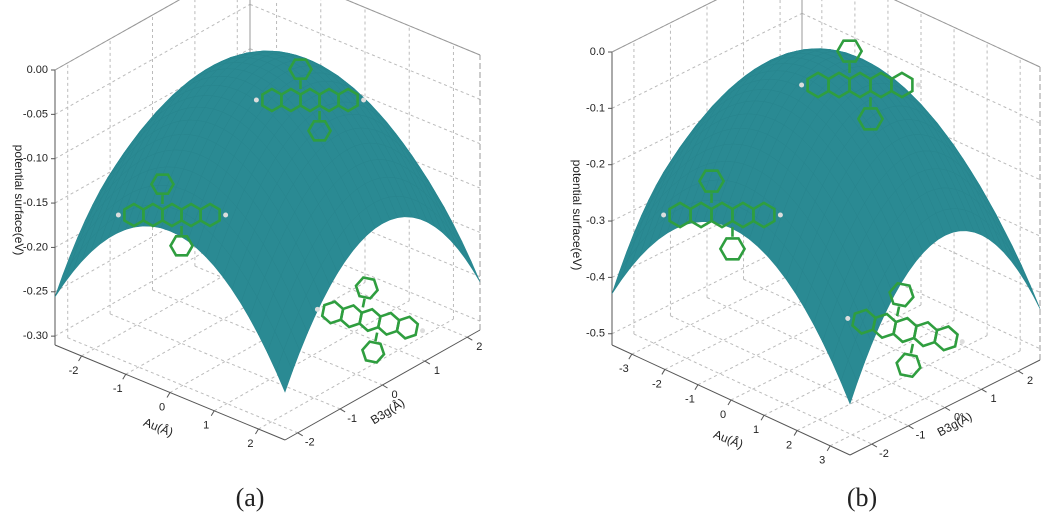 The height and width of the screenshot is (529, 1054). Describe the element at coordinates (250, 497) in the screenshot. I see `panel-caption: (a)` at that location.